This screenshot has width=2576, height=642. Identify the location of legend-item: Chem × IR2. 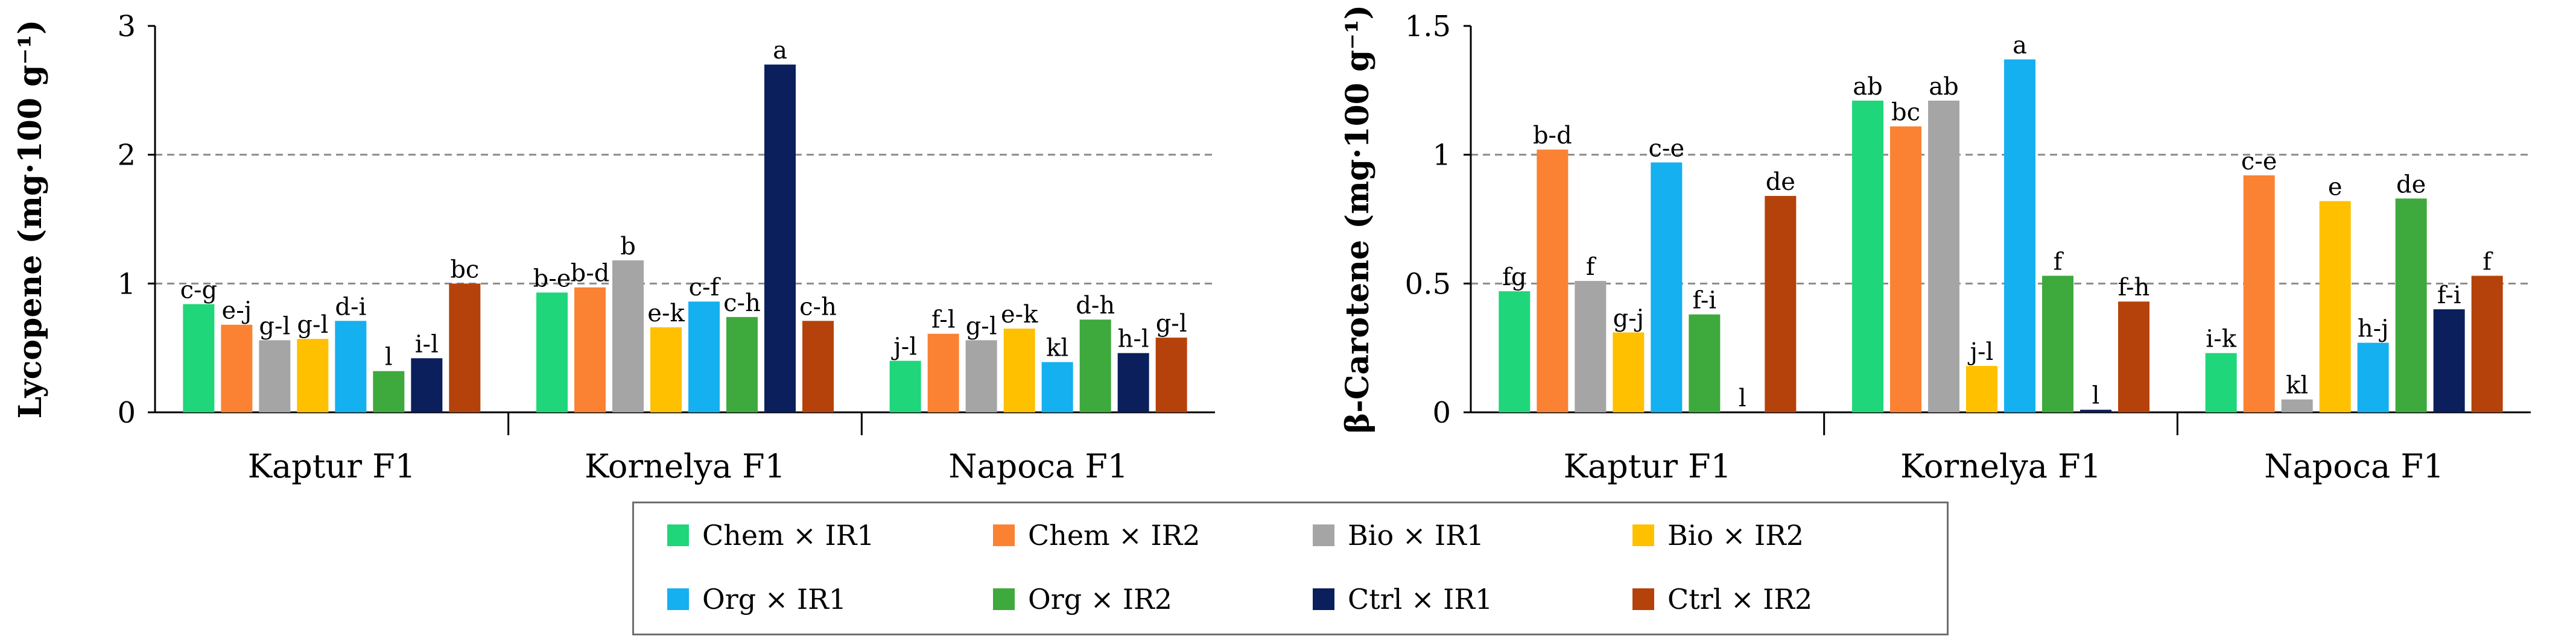
(1097, 535).